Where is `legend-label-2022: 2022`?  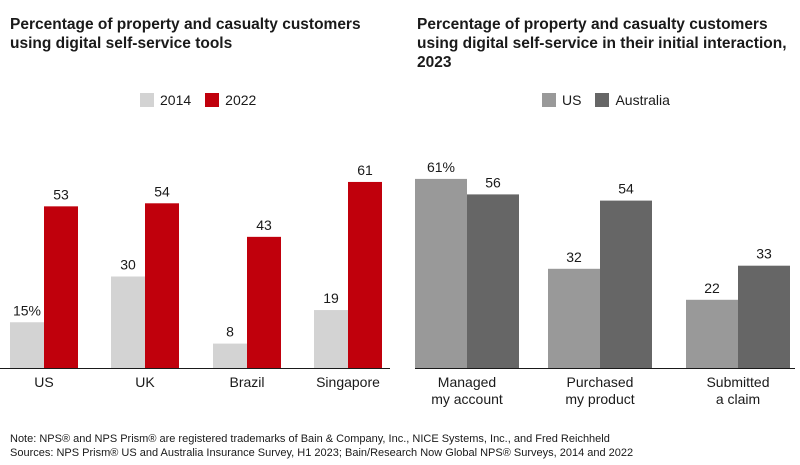
legend-label-2022: 2022 is located at coordinates (241, 100).